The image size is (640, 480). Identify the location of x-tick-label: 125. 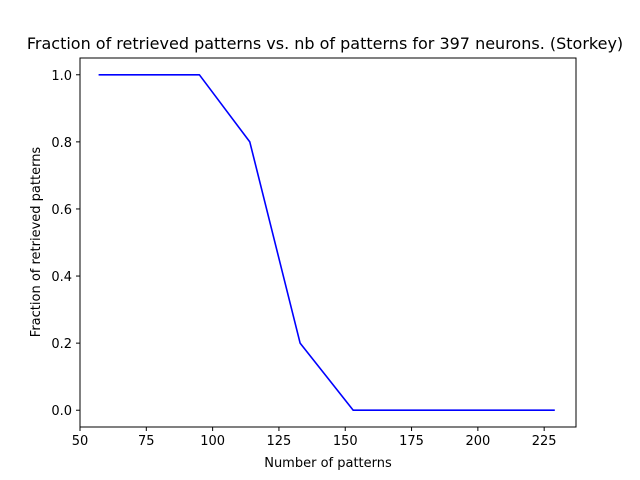
(279, 441).